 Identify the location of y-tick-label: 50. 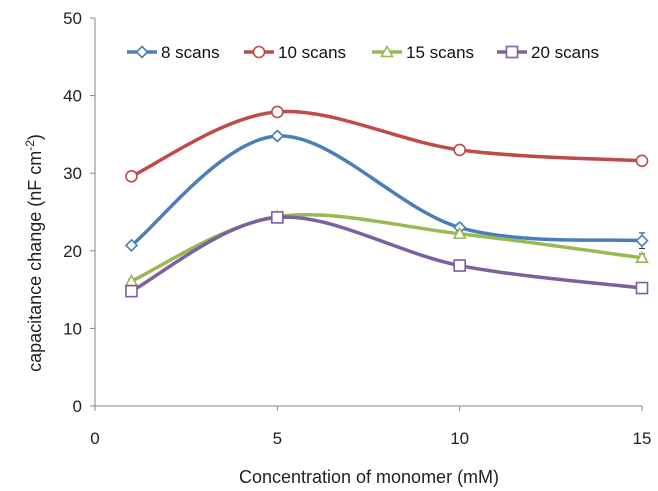
(72, 18).